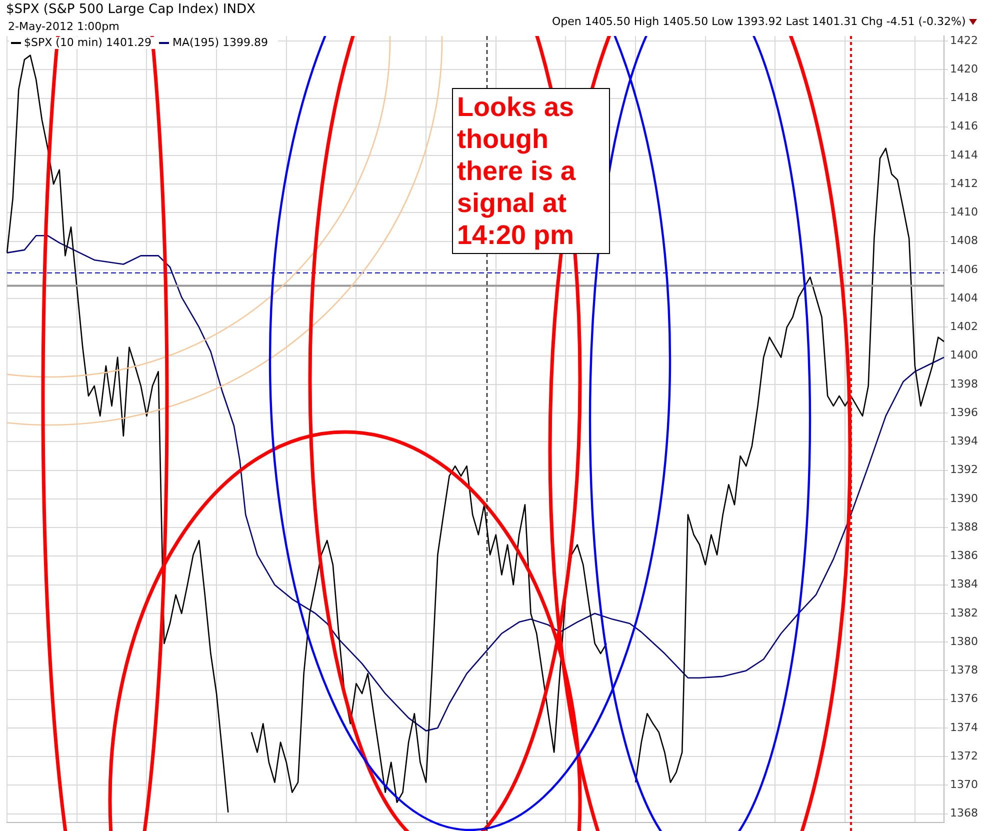 Image resolution: width=983 pixels, height=831 pixels. I want to click on y-tick-label: 1420, so click(964, 69).